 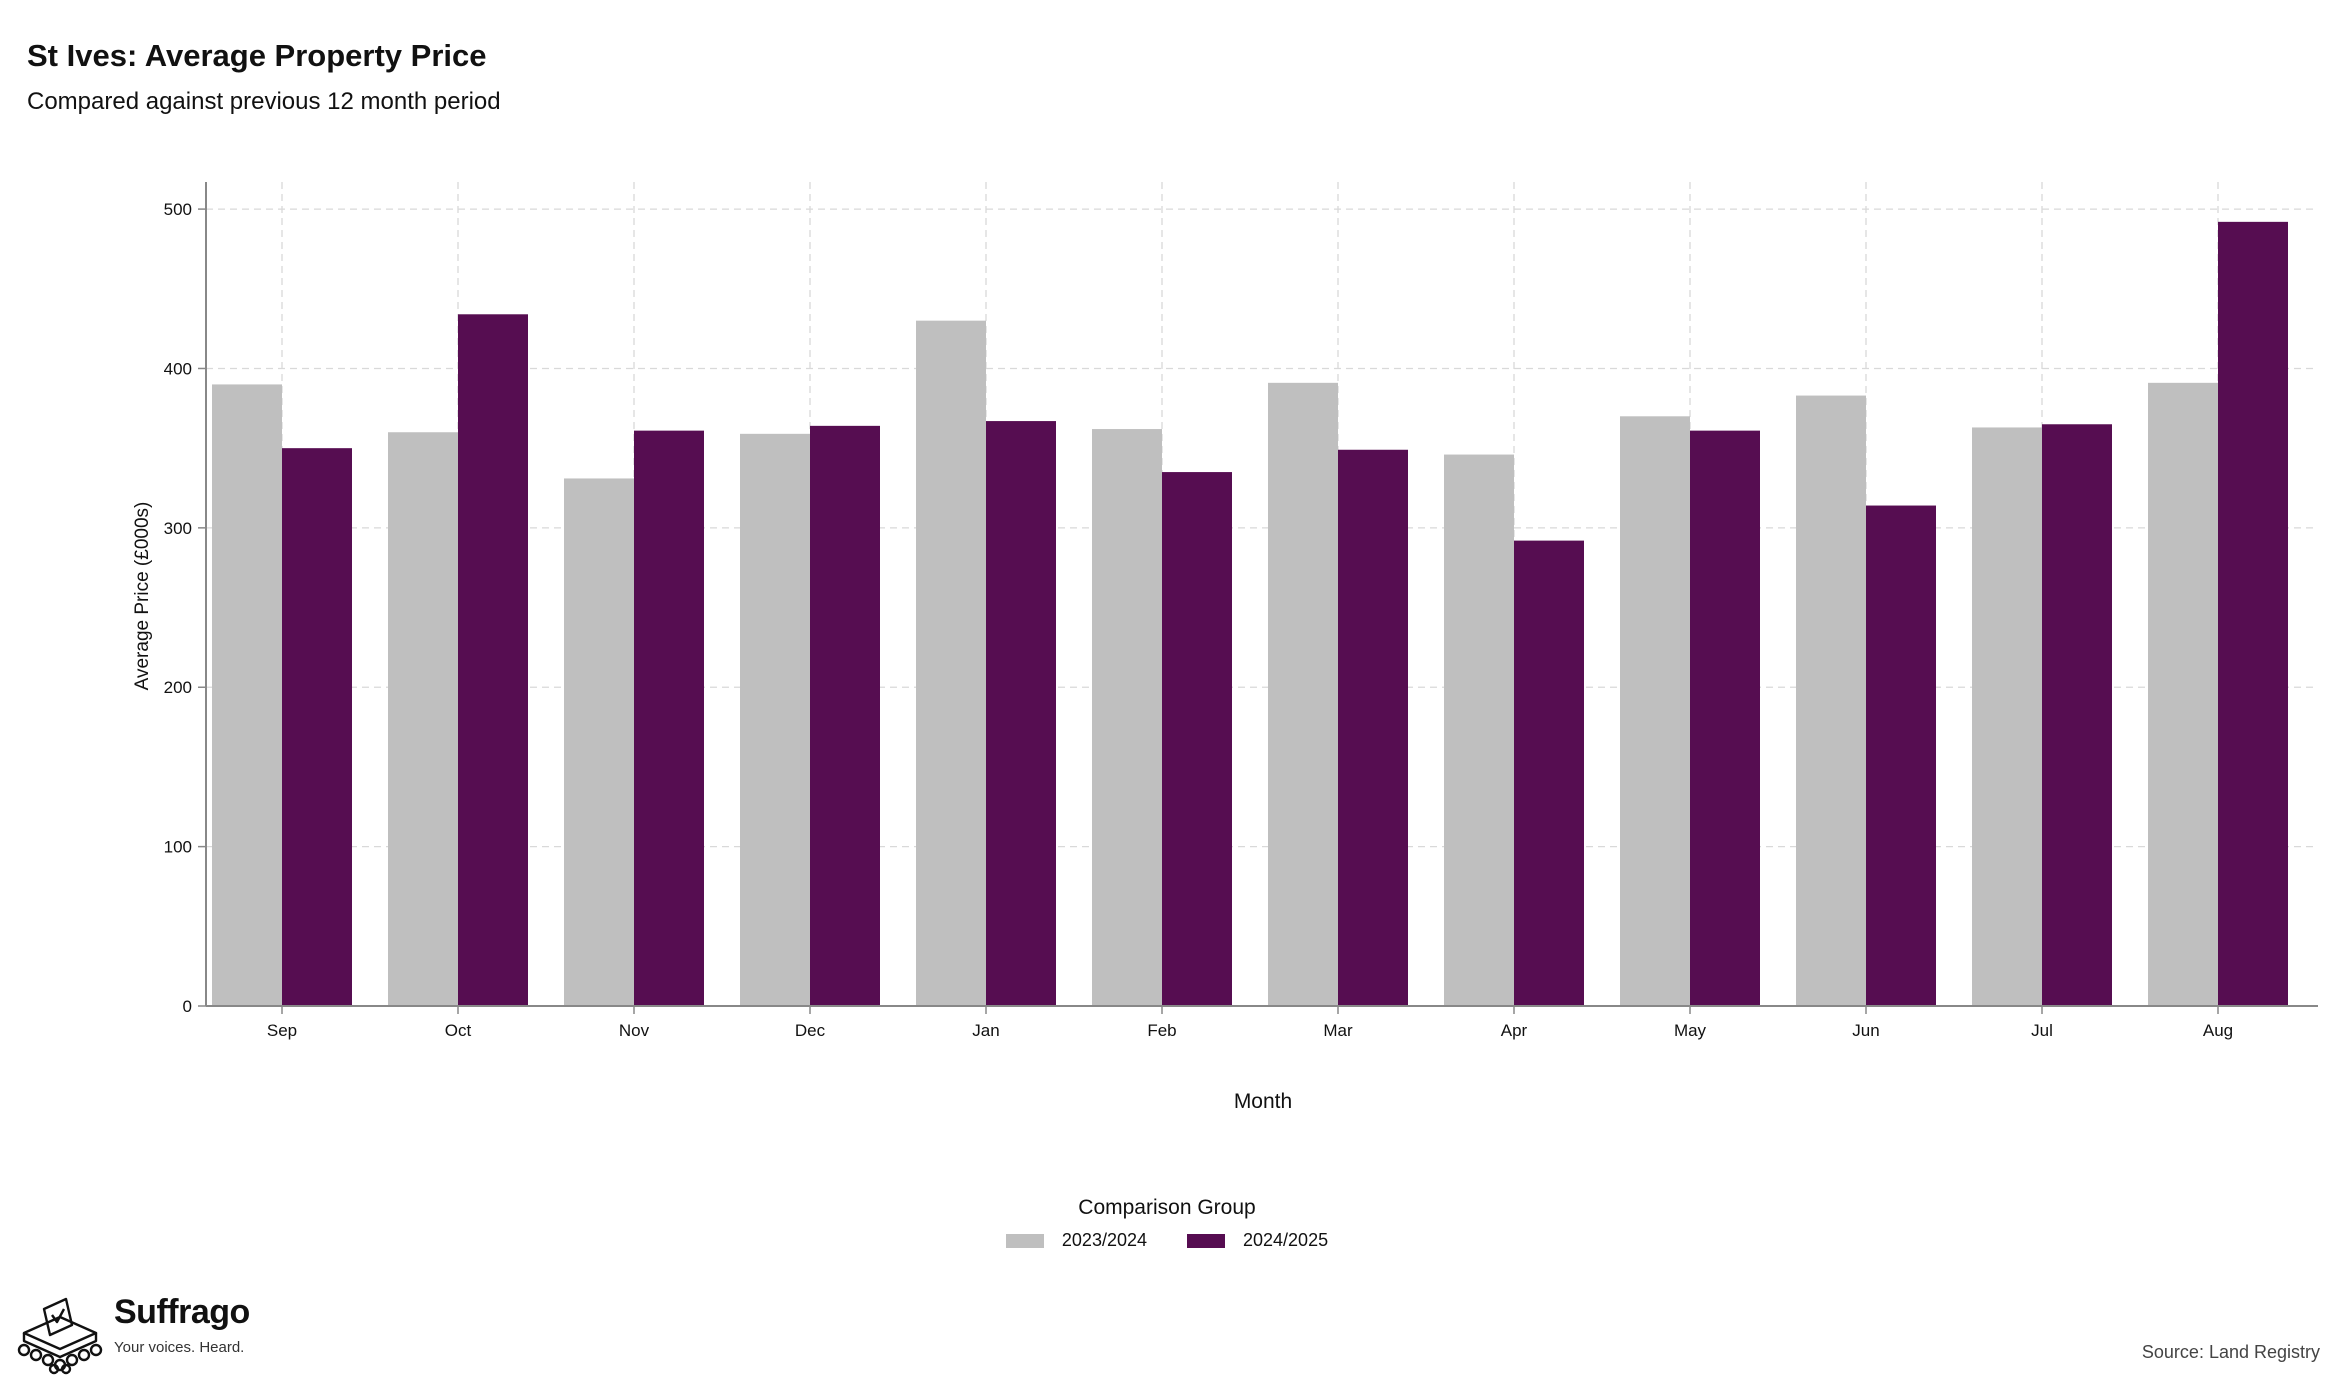 I want to click on bar-2023-2024-jul, so click(x=2007, y=717).